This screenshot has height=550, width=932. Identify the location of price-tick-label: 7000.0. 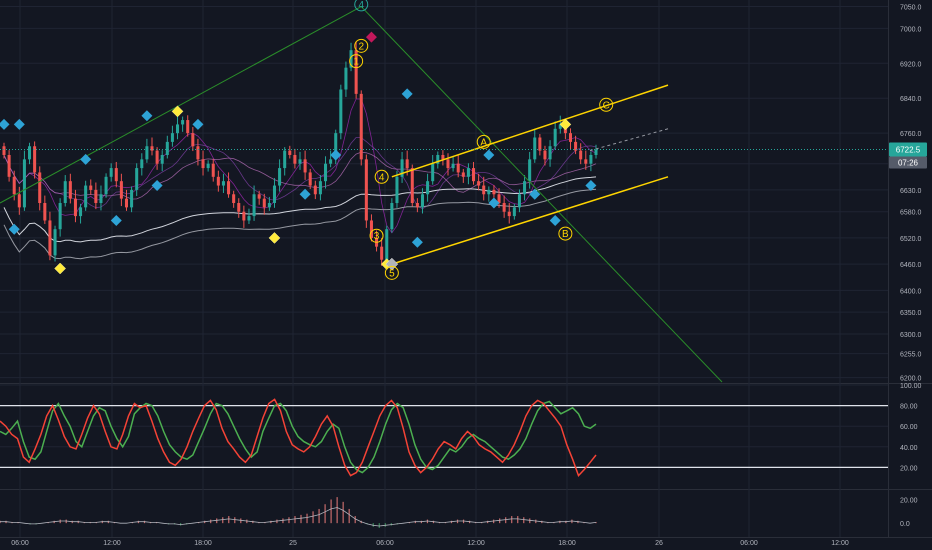
(911, 29).